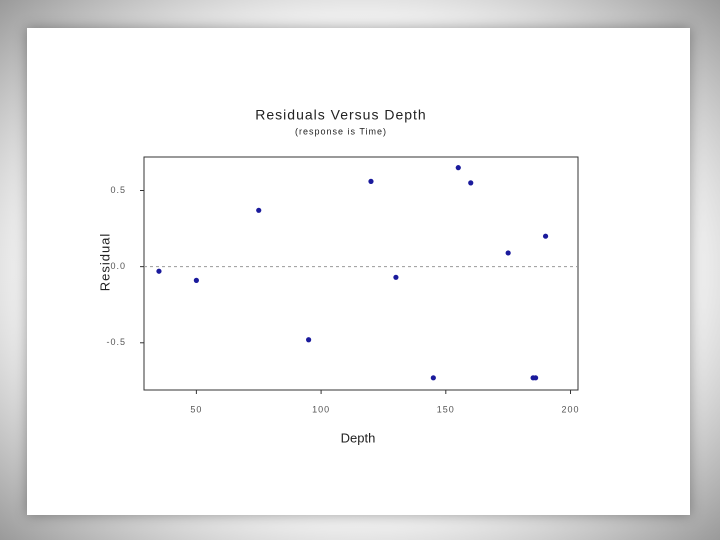  What do you see at coordinates (118, 266) in the screenshot?
I see `y-tick-label: 0.0` at bounding box center [118, 266].